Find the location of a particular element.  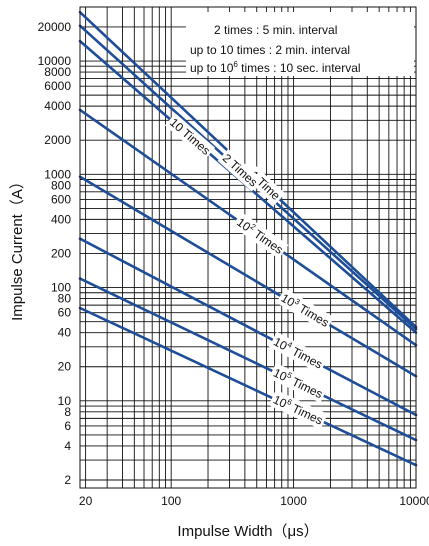

y-tick-label: 4000 is located at coordinates (57, 106).